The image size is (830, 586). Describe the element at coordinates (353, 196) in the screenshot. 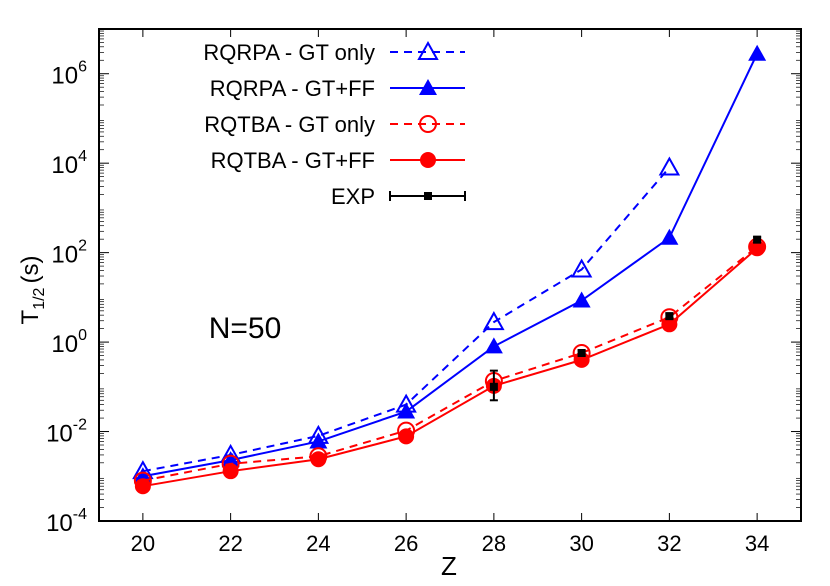

I see `legend-label: EXP` at that location.